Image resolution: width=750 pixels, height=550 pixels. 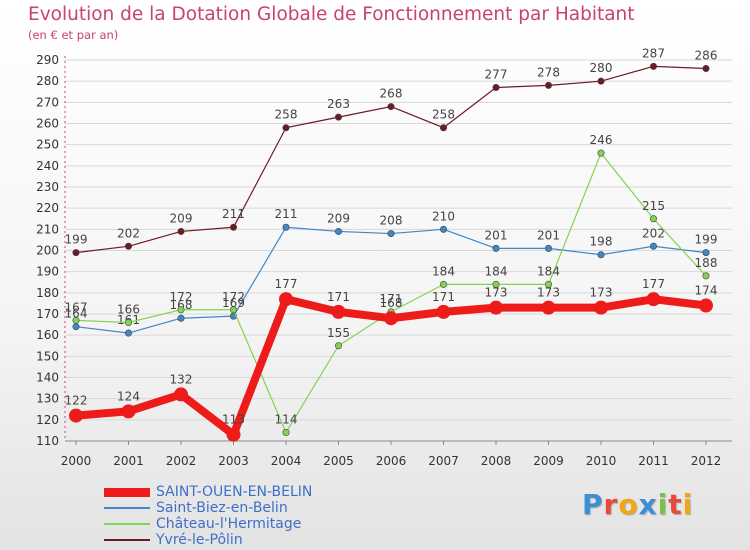 I want to click on legend-swatch, so click(x=127, y=492).